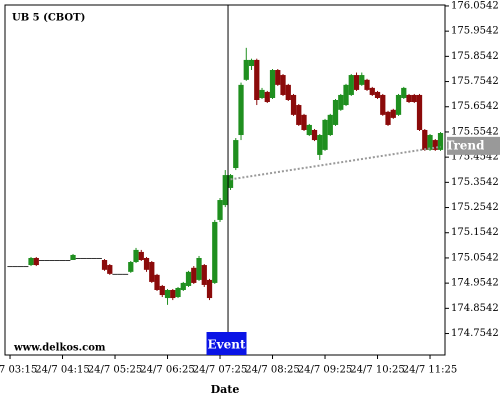  What do you see at coordinates (62, 370) in the screenshot?
I see `x-tick-label: 24/7 04:15` at bounding box center [62, 370].